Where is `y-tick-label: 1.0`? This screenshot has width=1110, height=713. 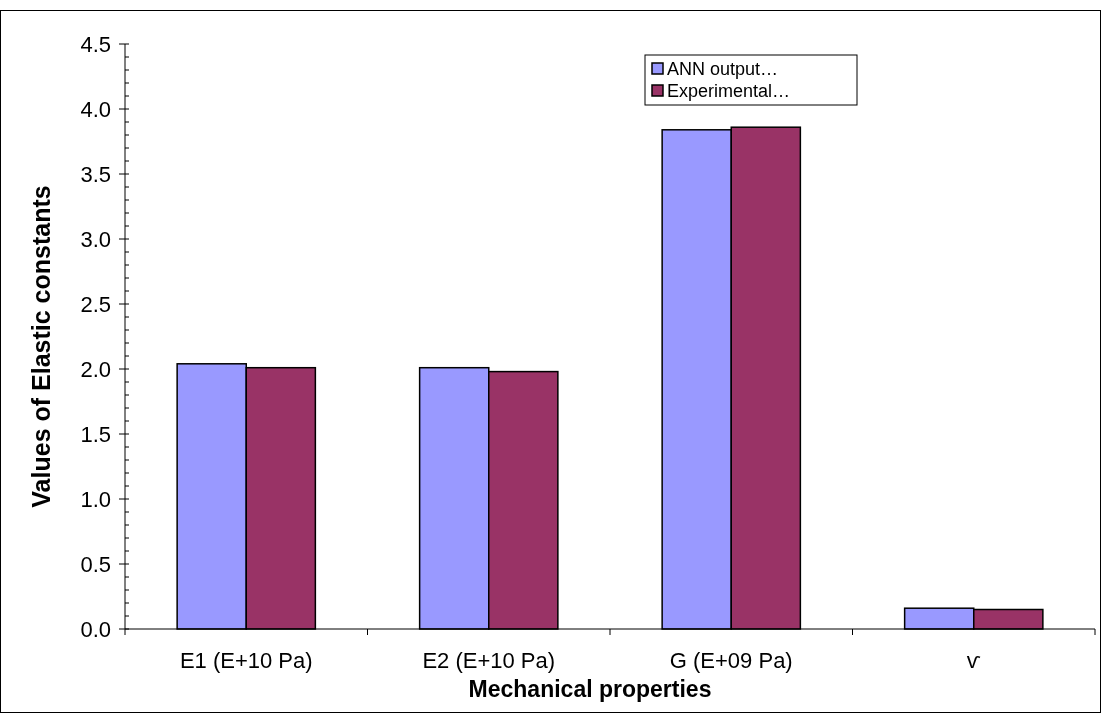 y-tick-label: 1.0 is located at coordinates (95, 499).